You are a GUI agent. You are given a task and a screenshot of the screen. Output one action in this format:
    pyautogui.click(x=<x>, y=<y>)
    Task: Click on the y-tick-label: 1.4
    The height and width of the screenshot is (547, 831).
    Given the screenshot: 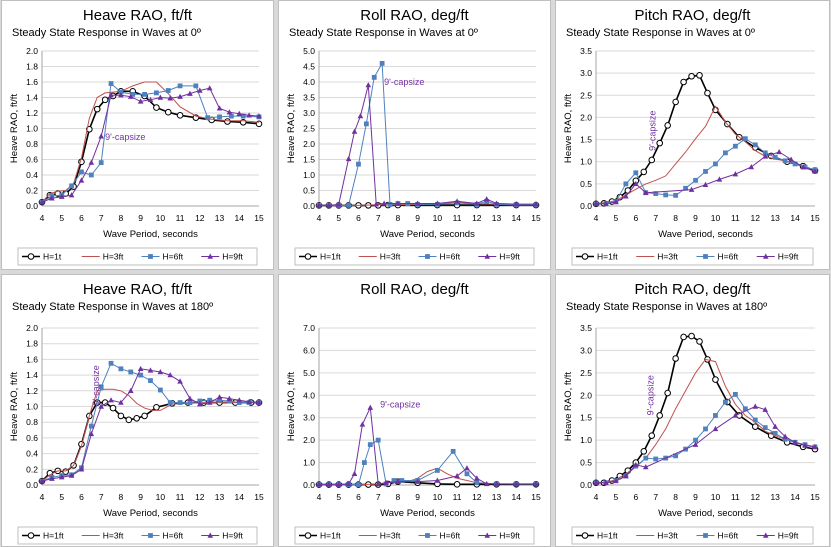 What is the action you would take?
    pyautogui.click(x=32, y=98)
    